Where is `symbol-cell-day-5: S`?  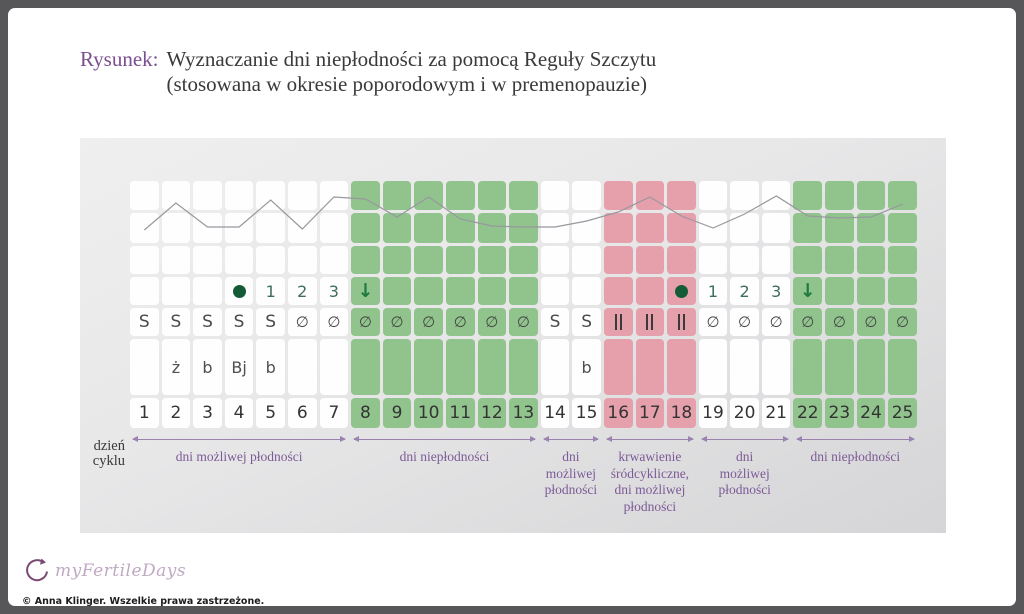 symbol-cell-day-5: S is located at coordinates (270, 322).